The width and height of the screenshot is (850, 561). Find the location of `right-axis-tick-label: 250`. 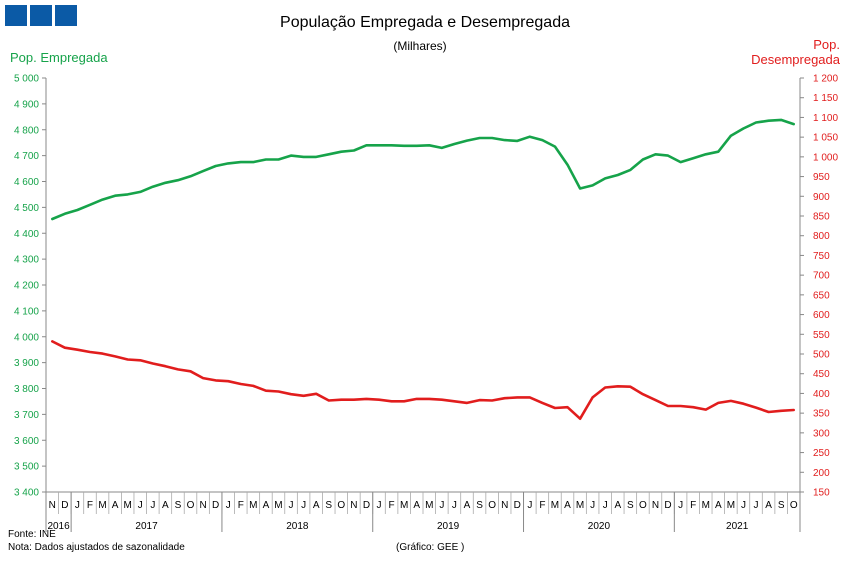

right-axis-tick-label: 250 is located at coordinates (821, 453).